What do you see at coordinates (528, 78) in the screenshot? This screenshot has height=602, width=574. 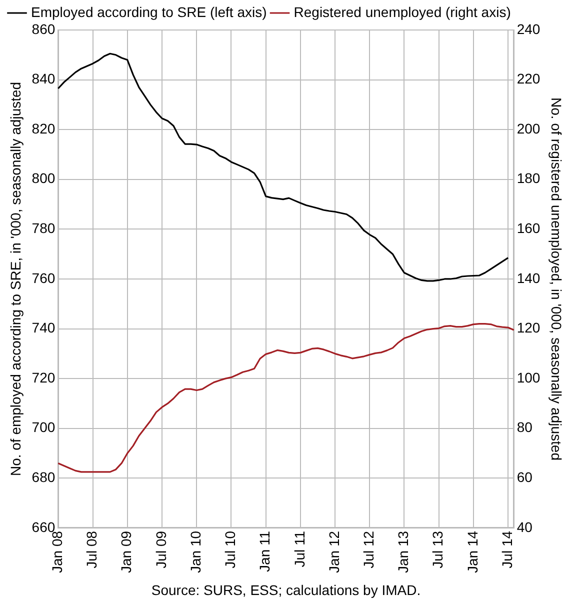 I see `y2-tick-label: 220` at bounding box center [528, 78].